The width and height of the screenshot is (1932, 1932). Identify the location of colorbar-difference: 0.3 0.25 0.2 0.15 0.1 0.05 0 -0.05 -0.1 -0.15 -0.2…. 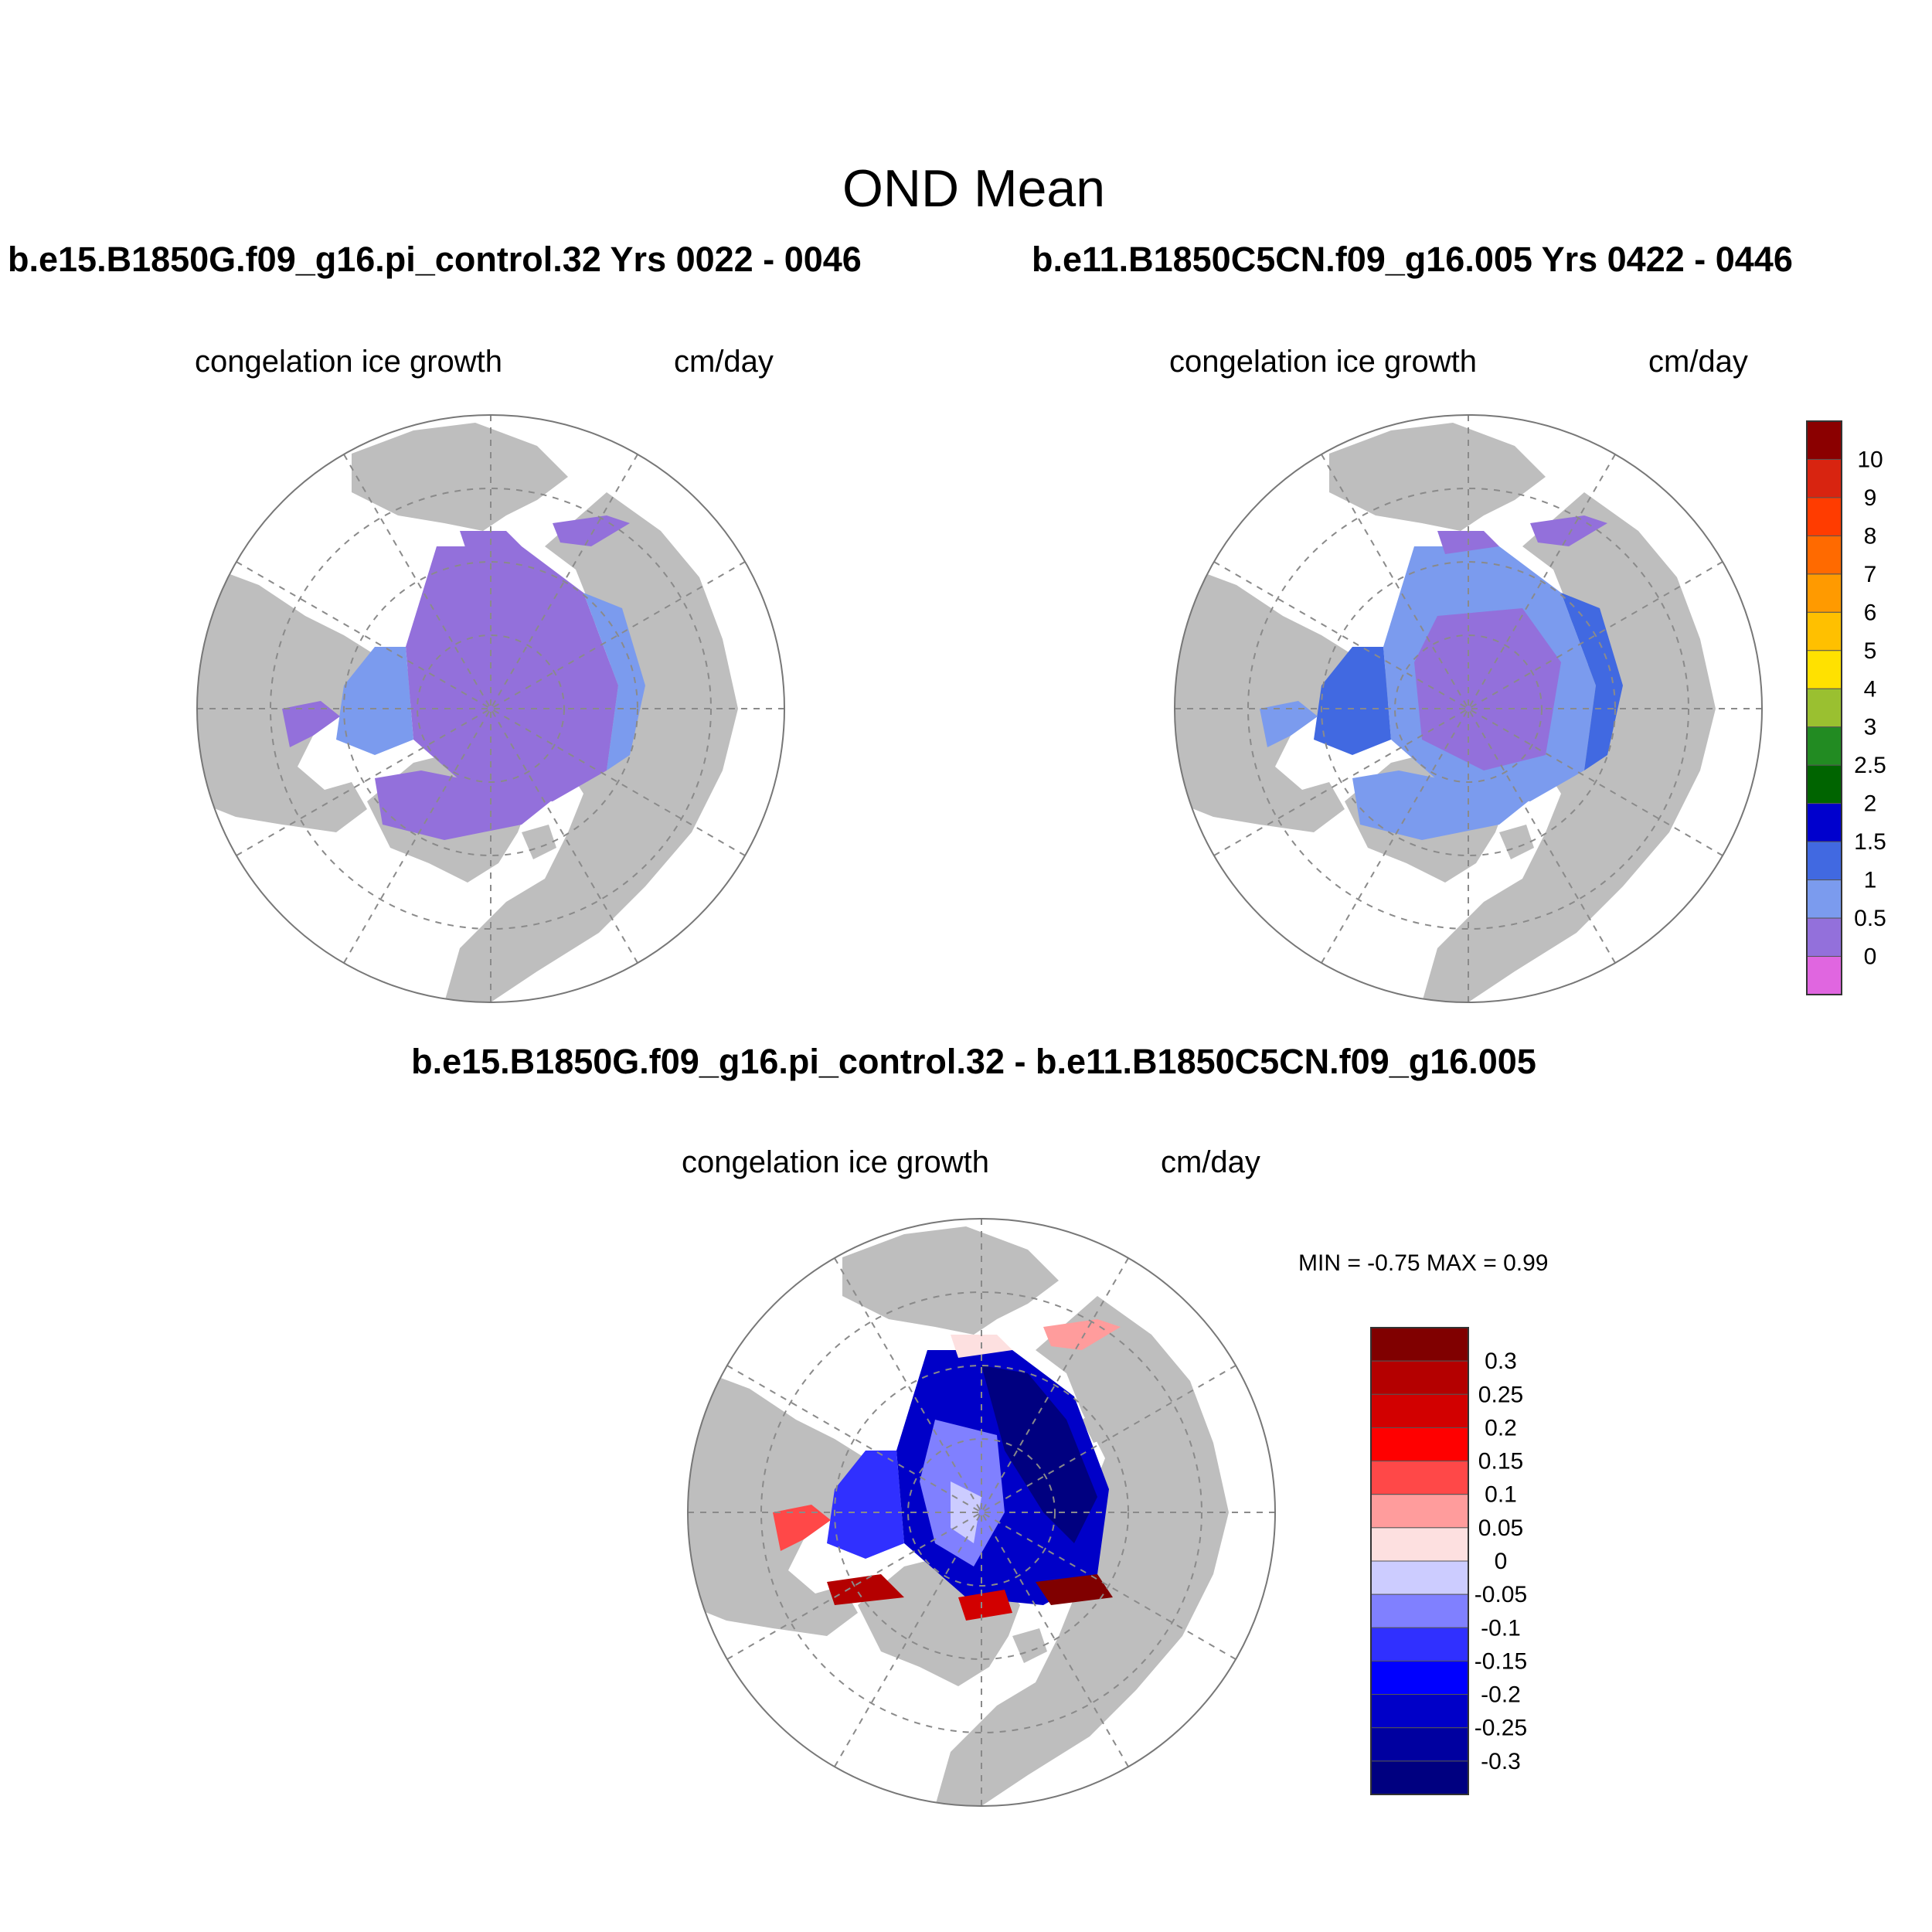
(1448, 1561).